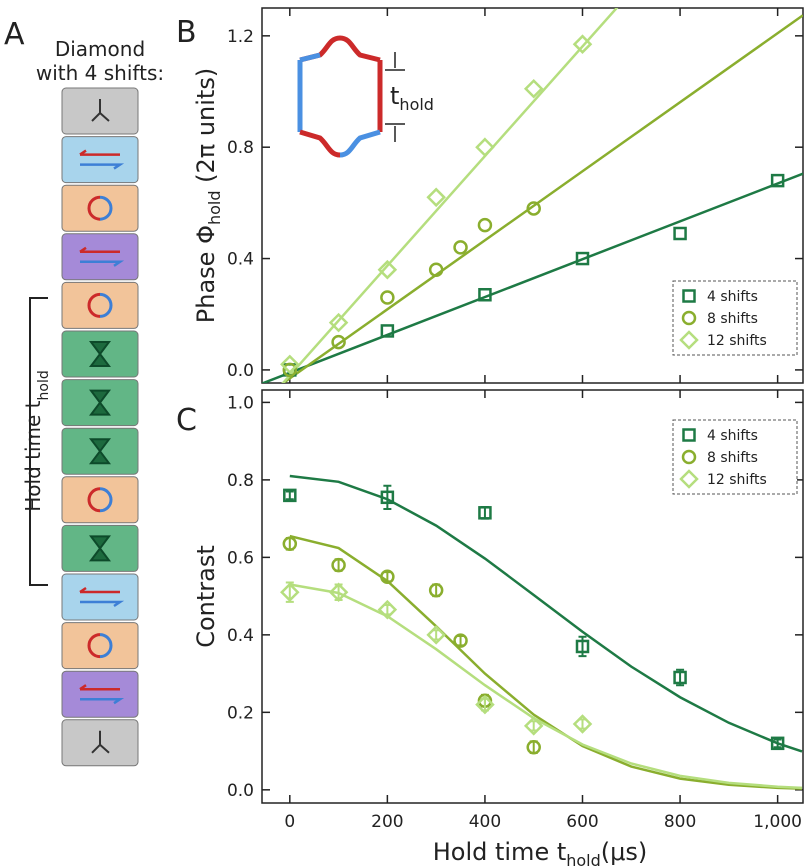 This screenshot has height=868, width=808. I want to click on panel-label: B, so click(186, 32).